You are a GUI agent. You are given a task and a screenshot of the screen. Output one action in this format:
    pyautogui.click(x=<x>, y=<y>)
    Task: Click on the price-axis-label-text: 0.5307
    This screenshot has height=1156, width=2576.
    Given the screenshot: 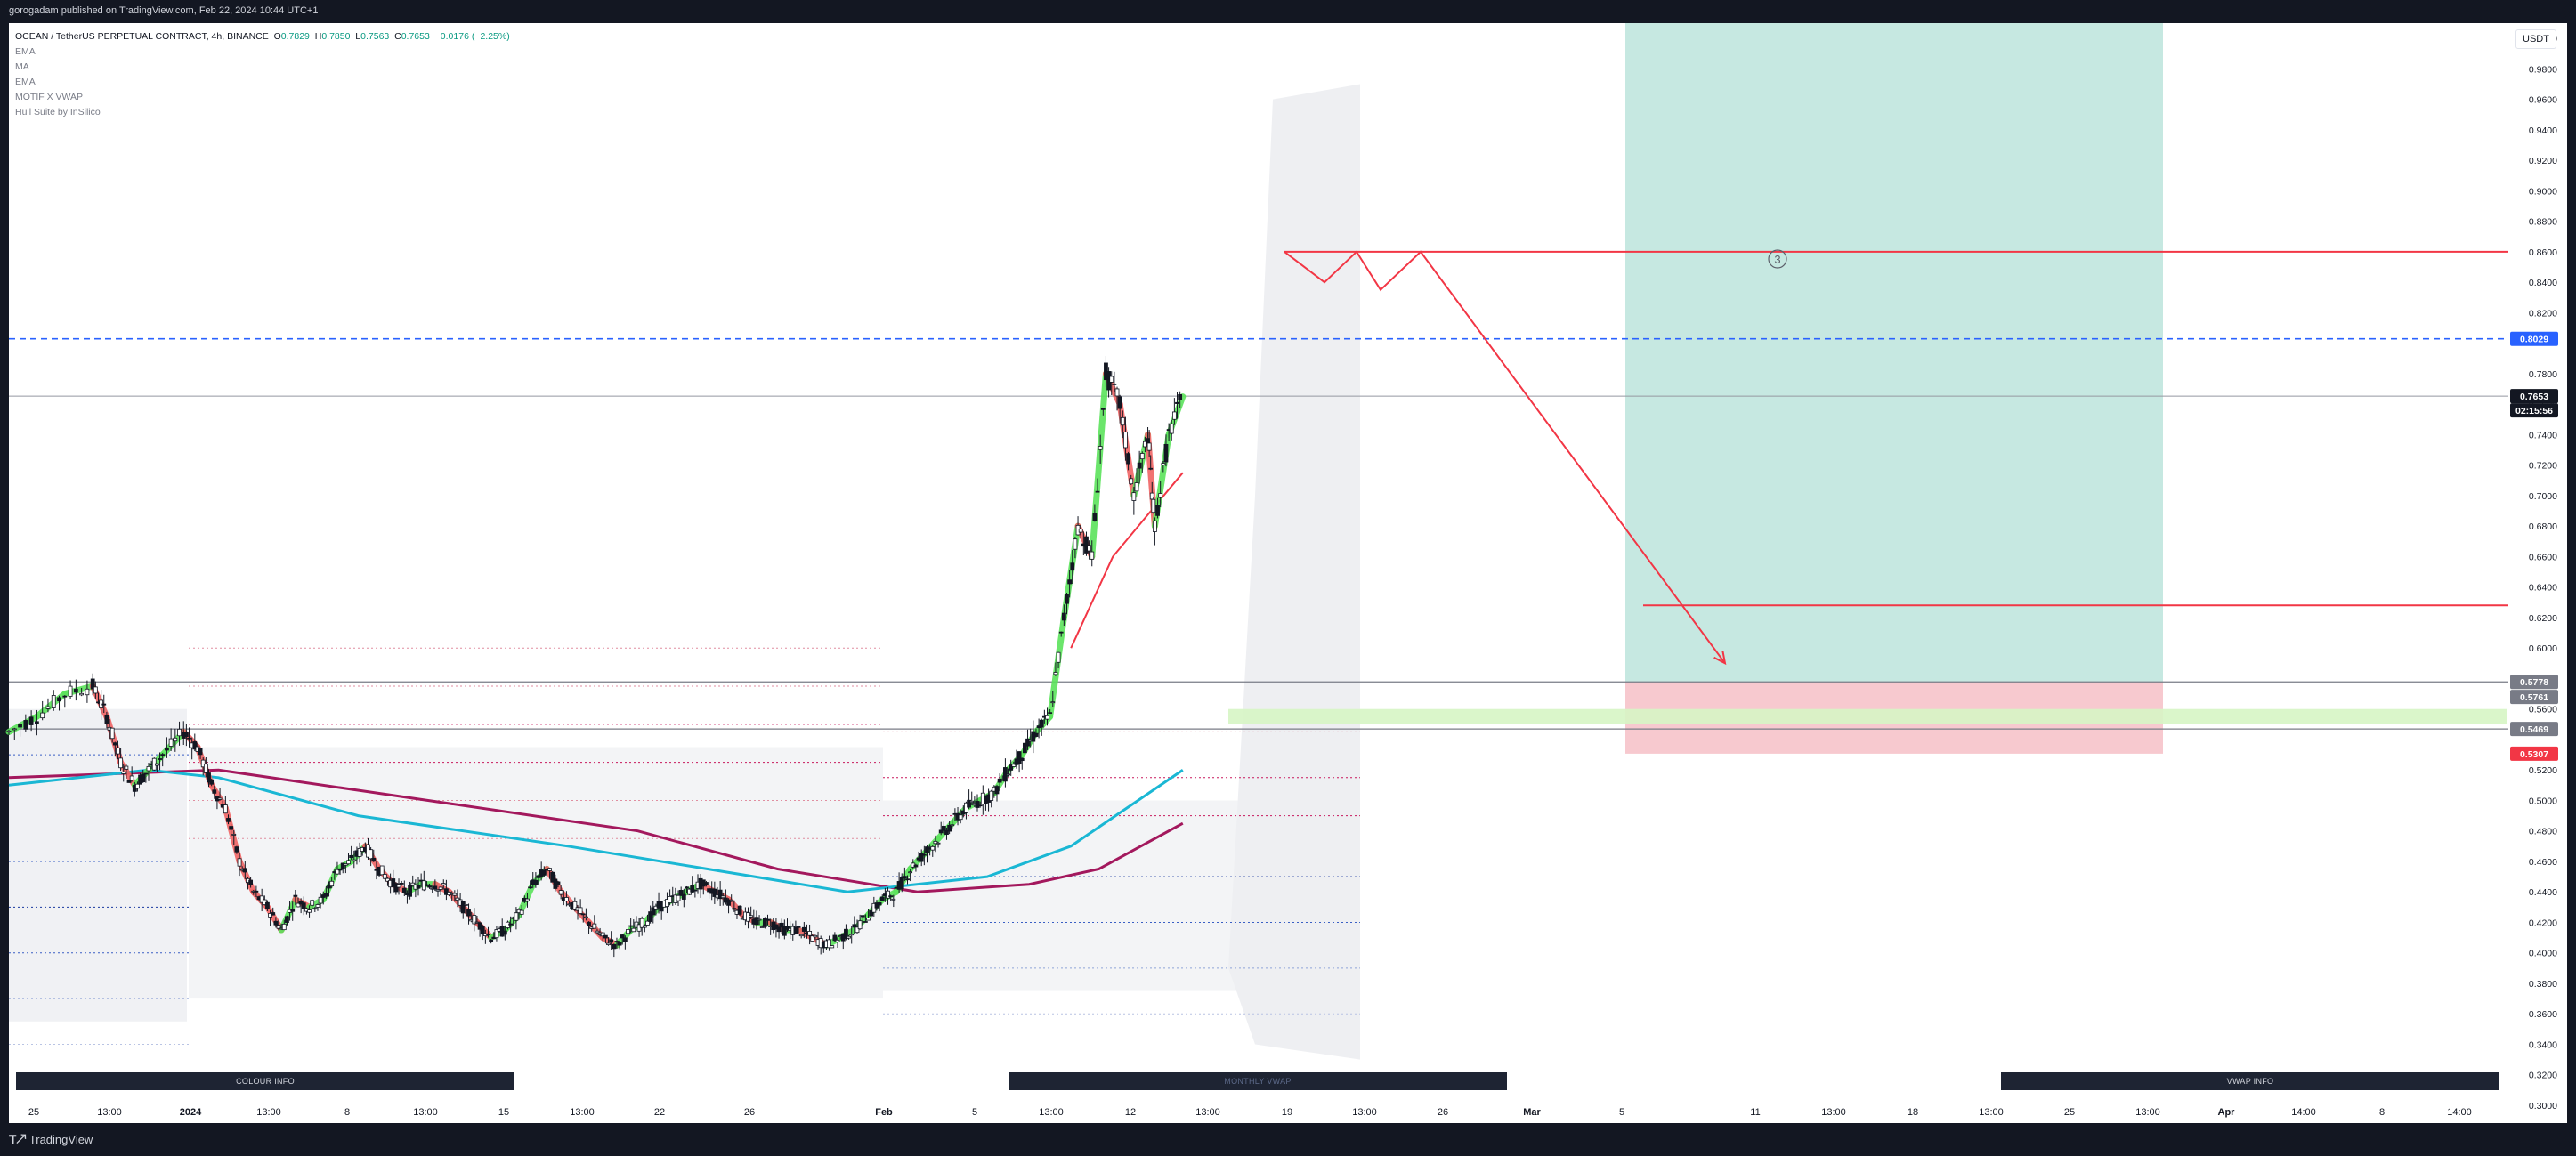 What is the action you would take?
    pyautogui.click(x=2534, y=754)
    